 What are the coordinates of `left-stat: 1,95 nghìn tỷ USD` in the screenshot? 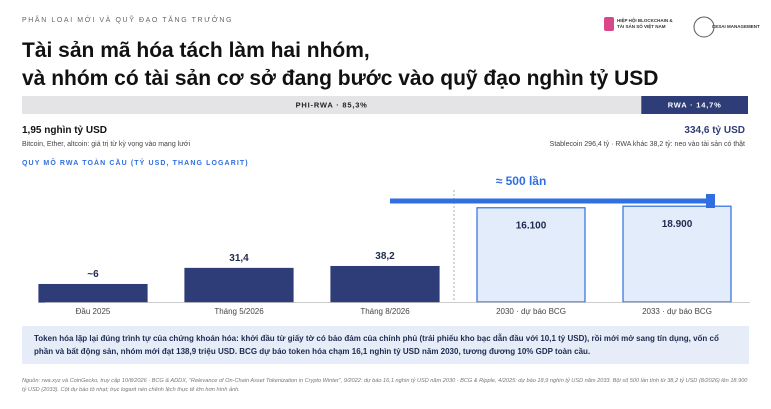 It's located at (65, 130).